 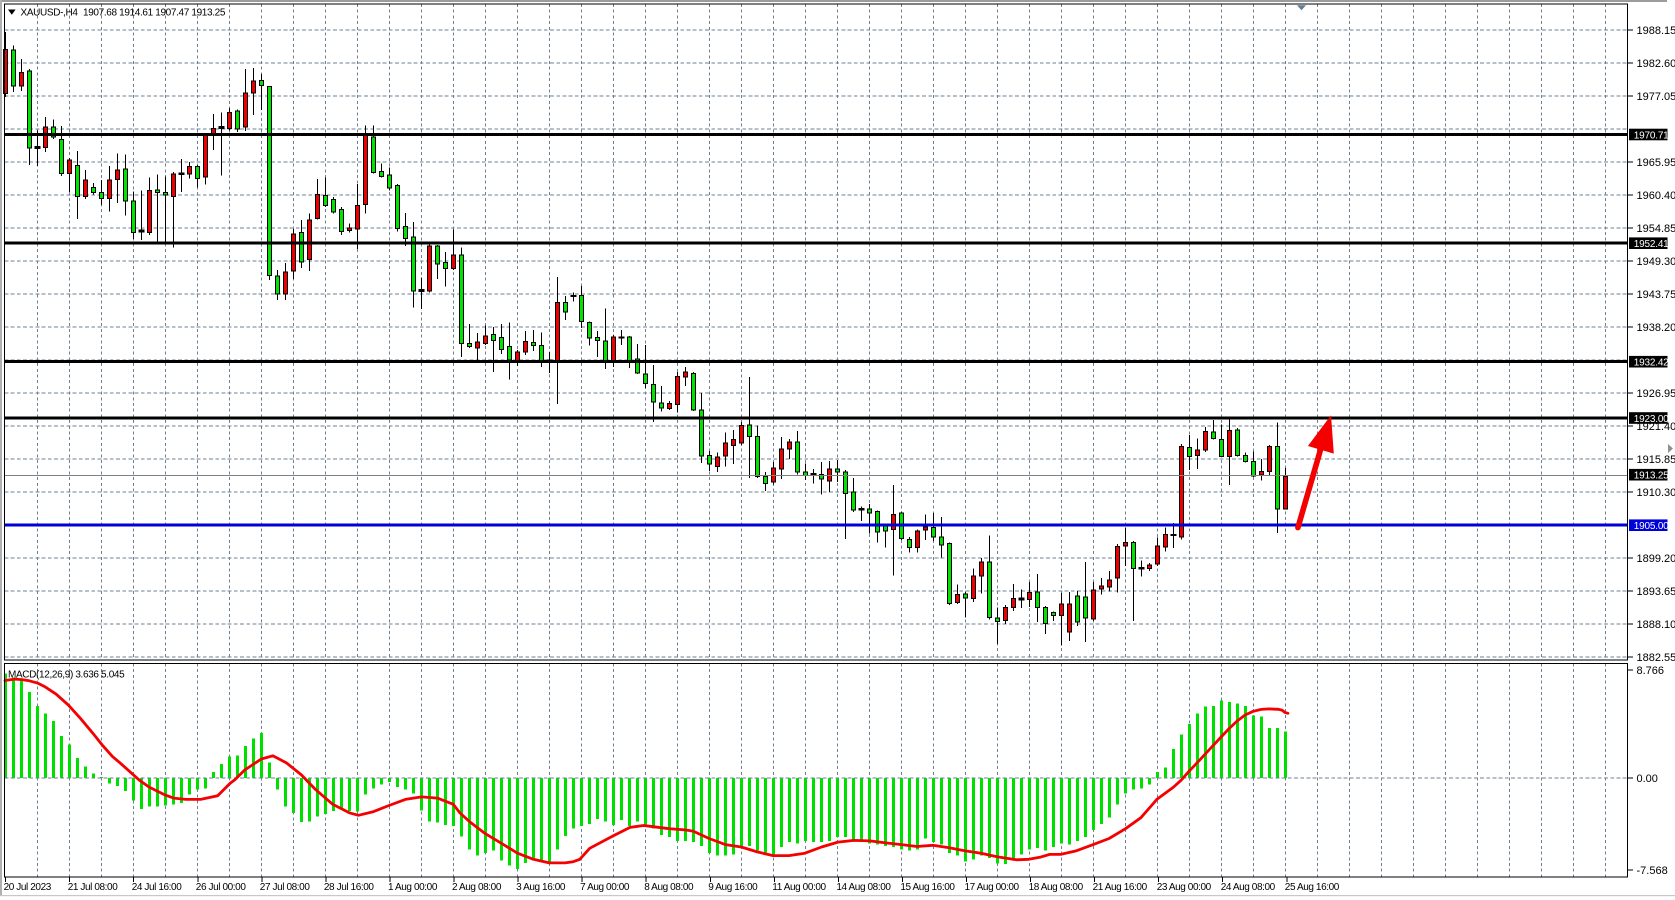 I want to click on svg-text: XAUUSD-,H4, so click(x=50, y=13).